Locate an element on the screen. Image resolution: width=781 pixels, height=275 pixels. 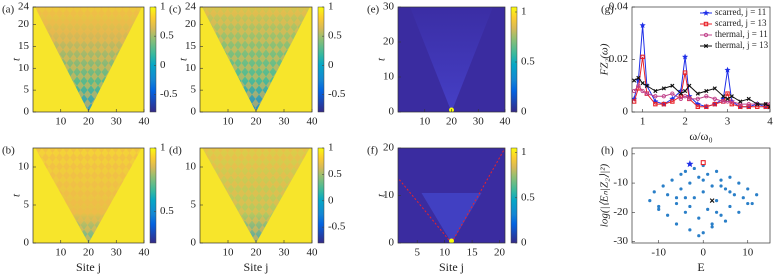
y-tick-label: 15 is located at coordinates (24, 46).